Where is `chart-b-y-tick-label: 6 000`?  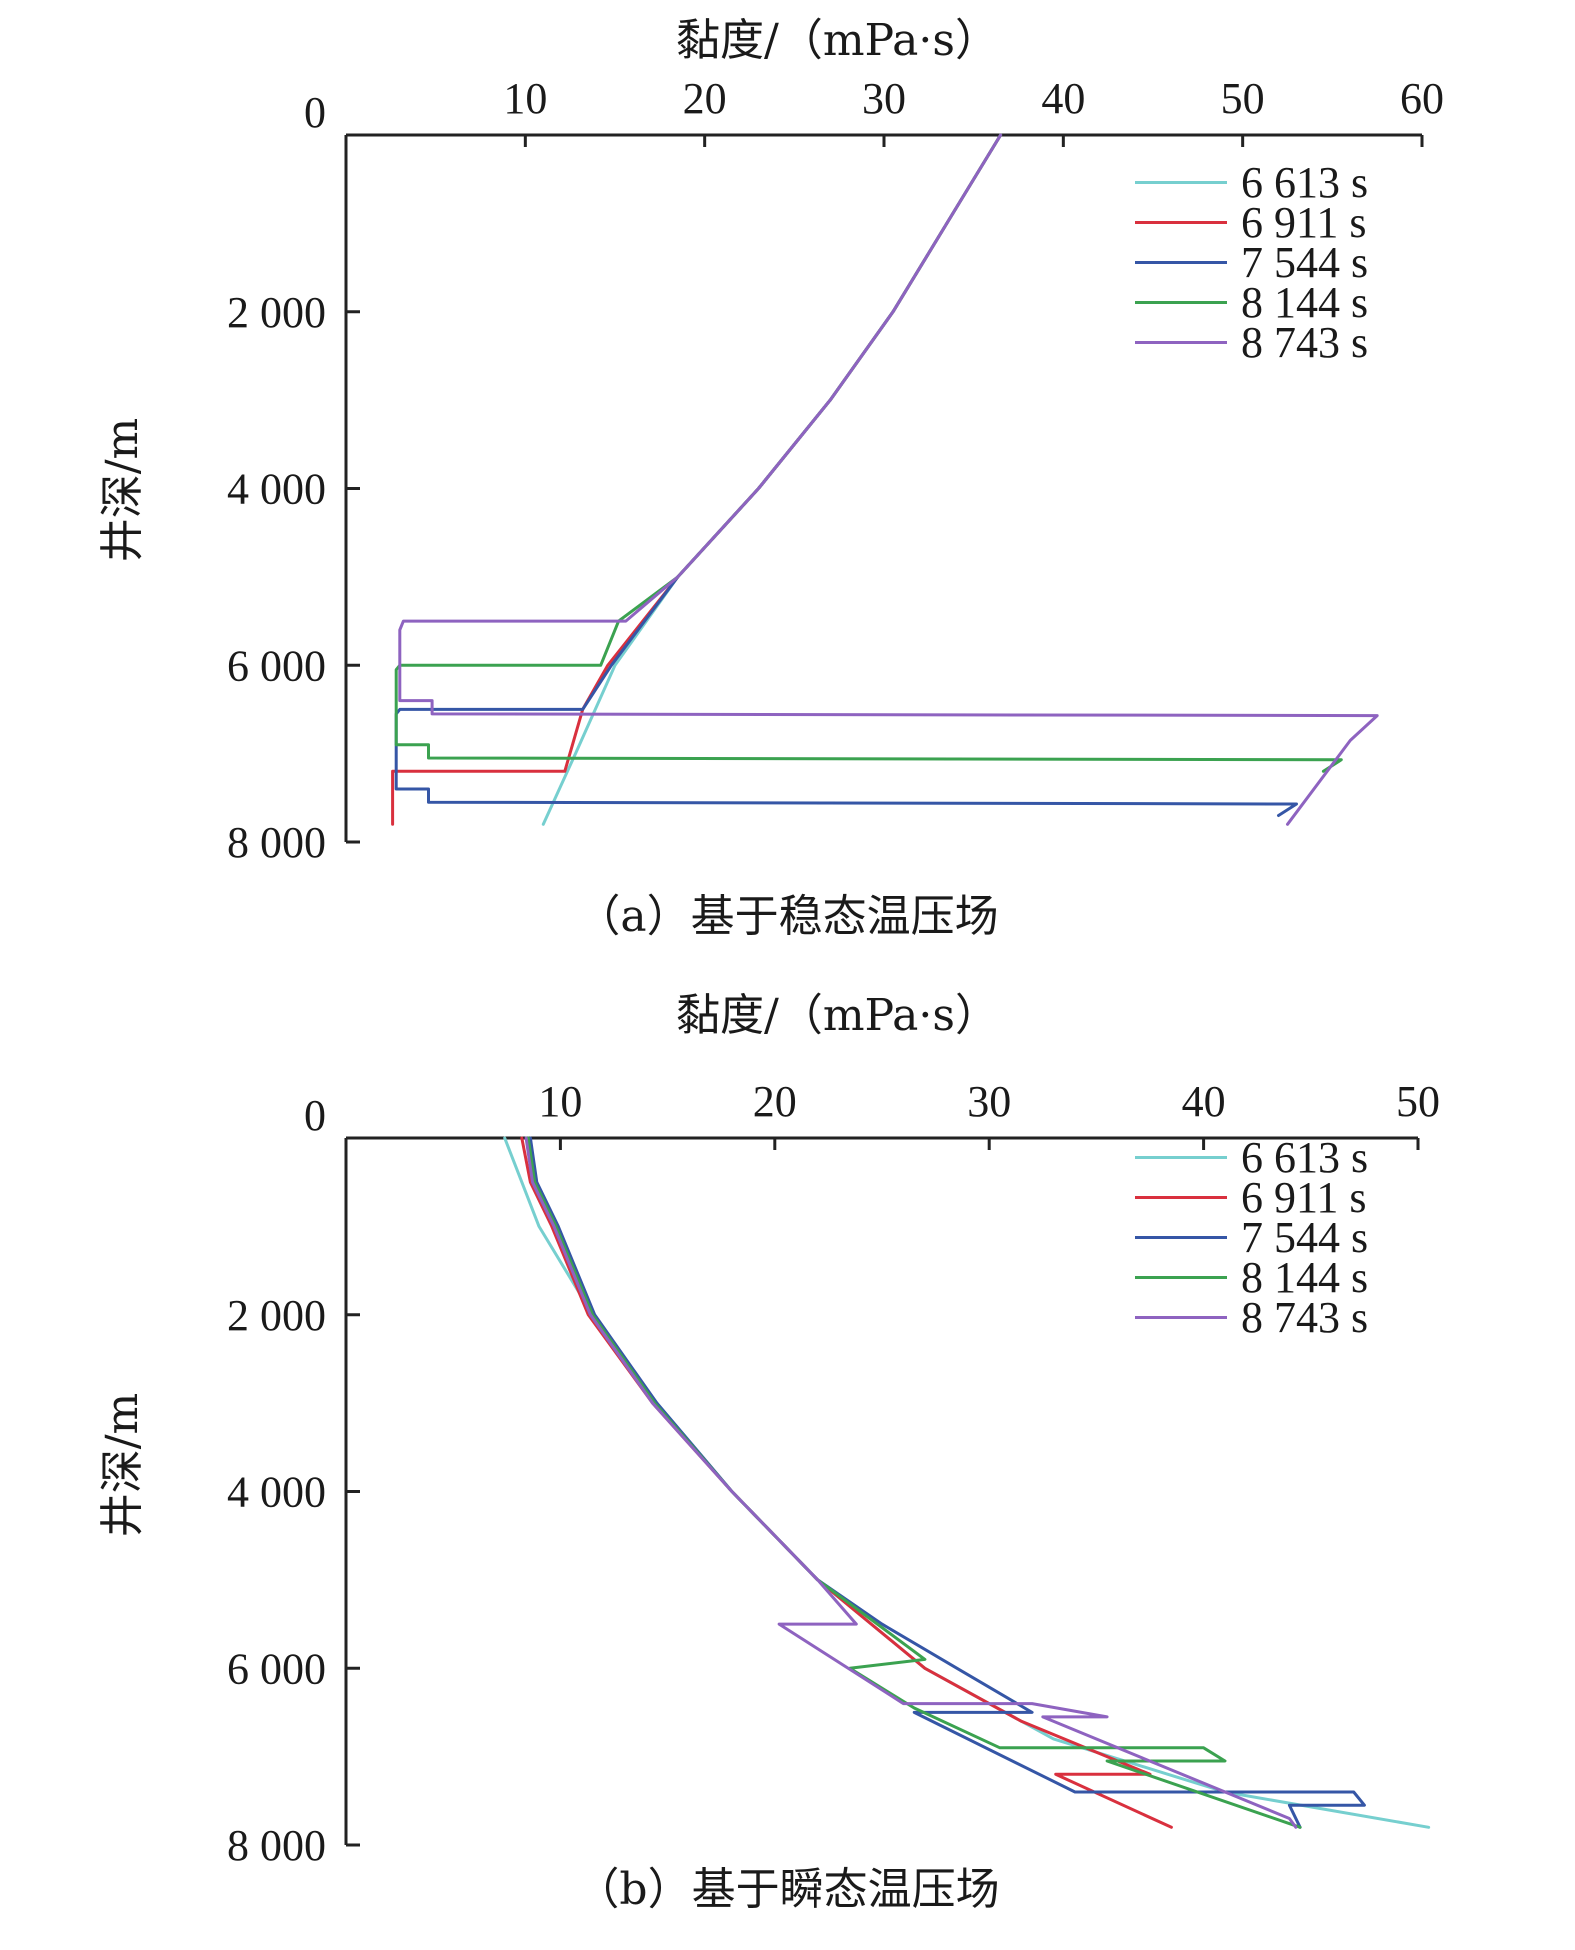 chart-b-y-tick-label: 6 000 is located at coordinates (276, 1668).